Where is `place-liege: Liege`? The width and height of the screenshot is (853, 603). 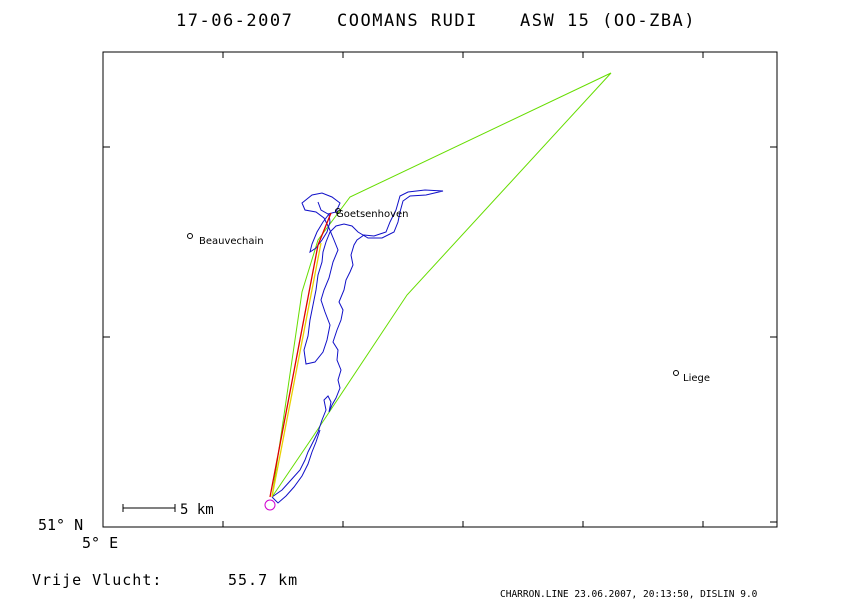
place-liege: Liege is located at coordinates (691, 377).